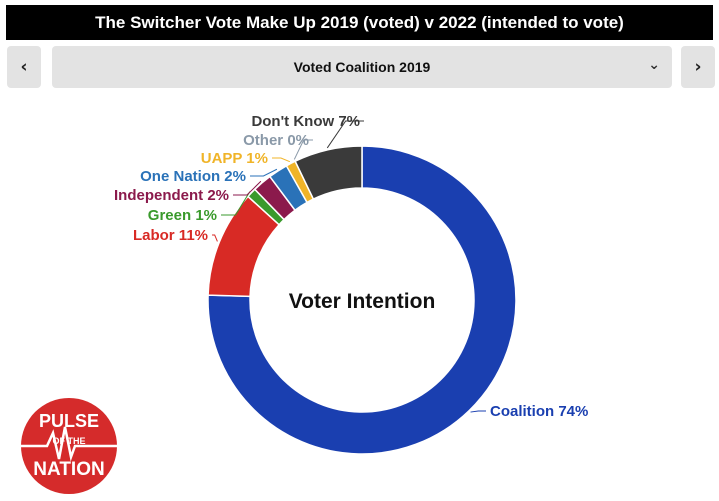 The height and width of the screenshot is (501, 719). Describe the element at coordinates (182, 215) in the screenshot. I see `data-label-green: Green 1%` at that location.